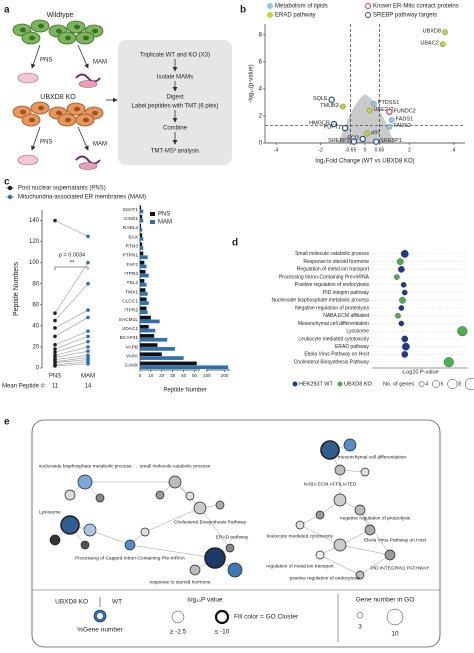  Describe the element at coordinates (380, 150) in the screenshot. I see `label: 0.65` at that location.